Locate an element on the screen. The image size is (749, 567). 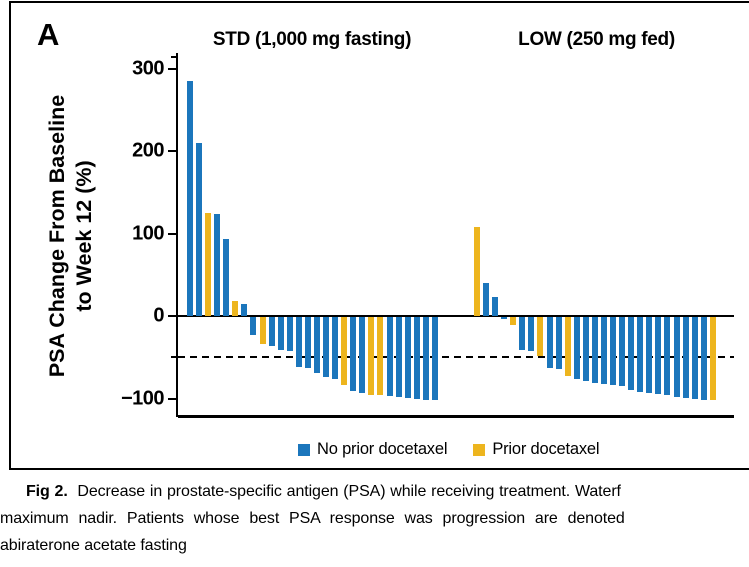
y-axis-line is located at coordinates (177, 235).